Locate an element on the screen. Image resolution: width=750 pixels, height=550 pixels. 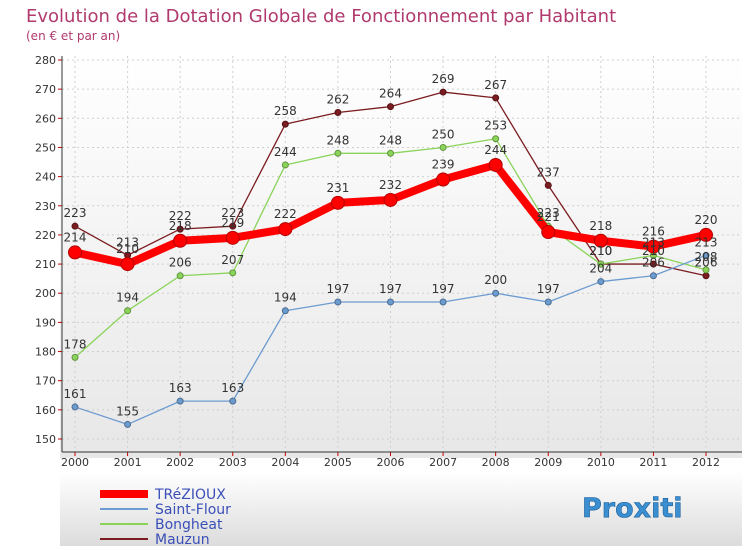
data-label-bongheat: 207 is located at coordinates (232, 260).